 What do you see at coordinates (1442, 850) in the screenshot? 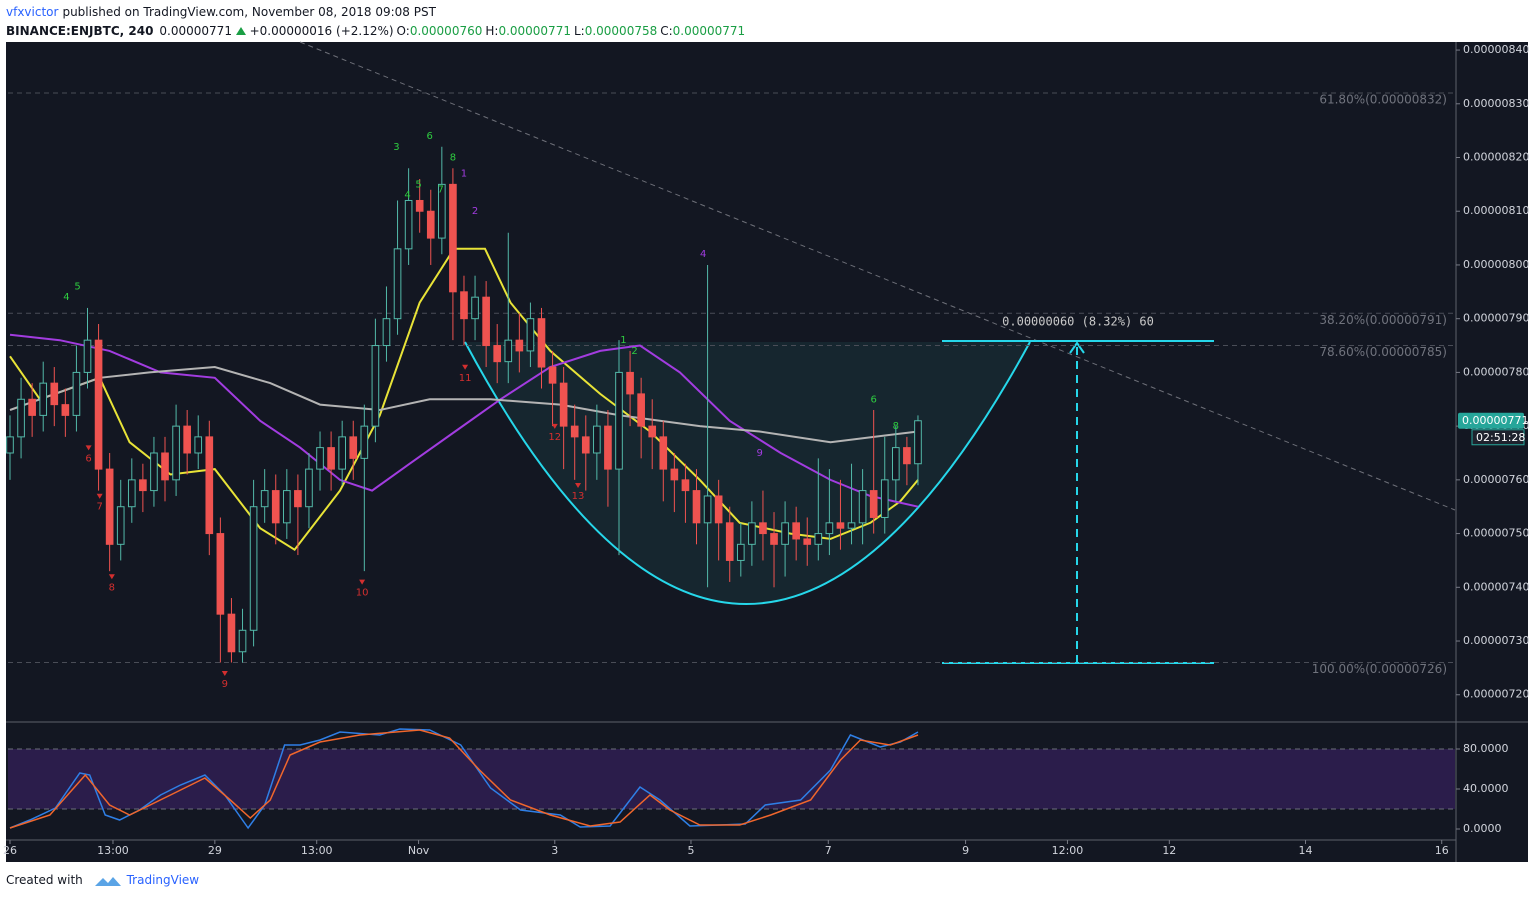
I see `x-tick-label: 16` at bounding box center [1442, 850].